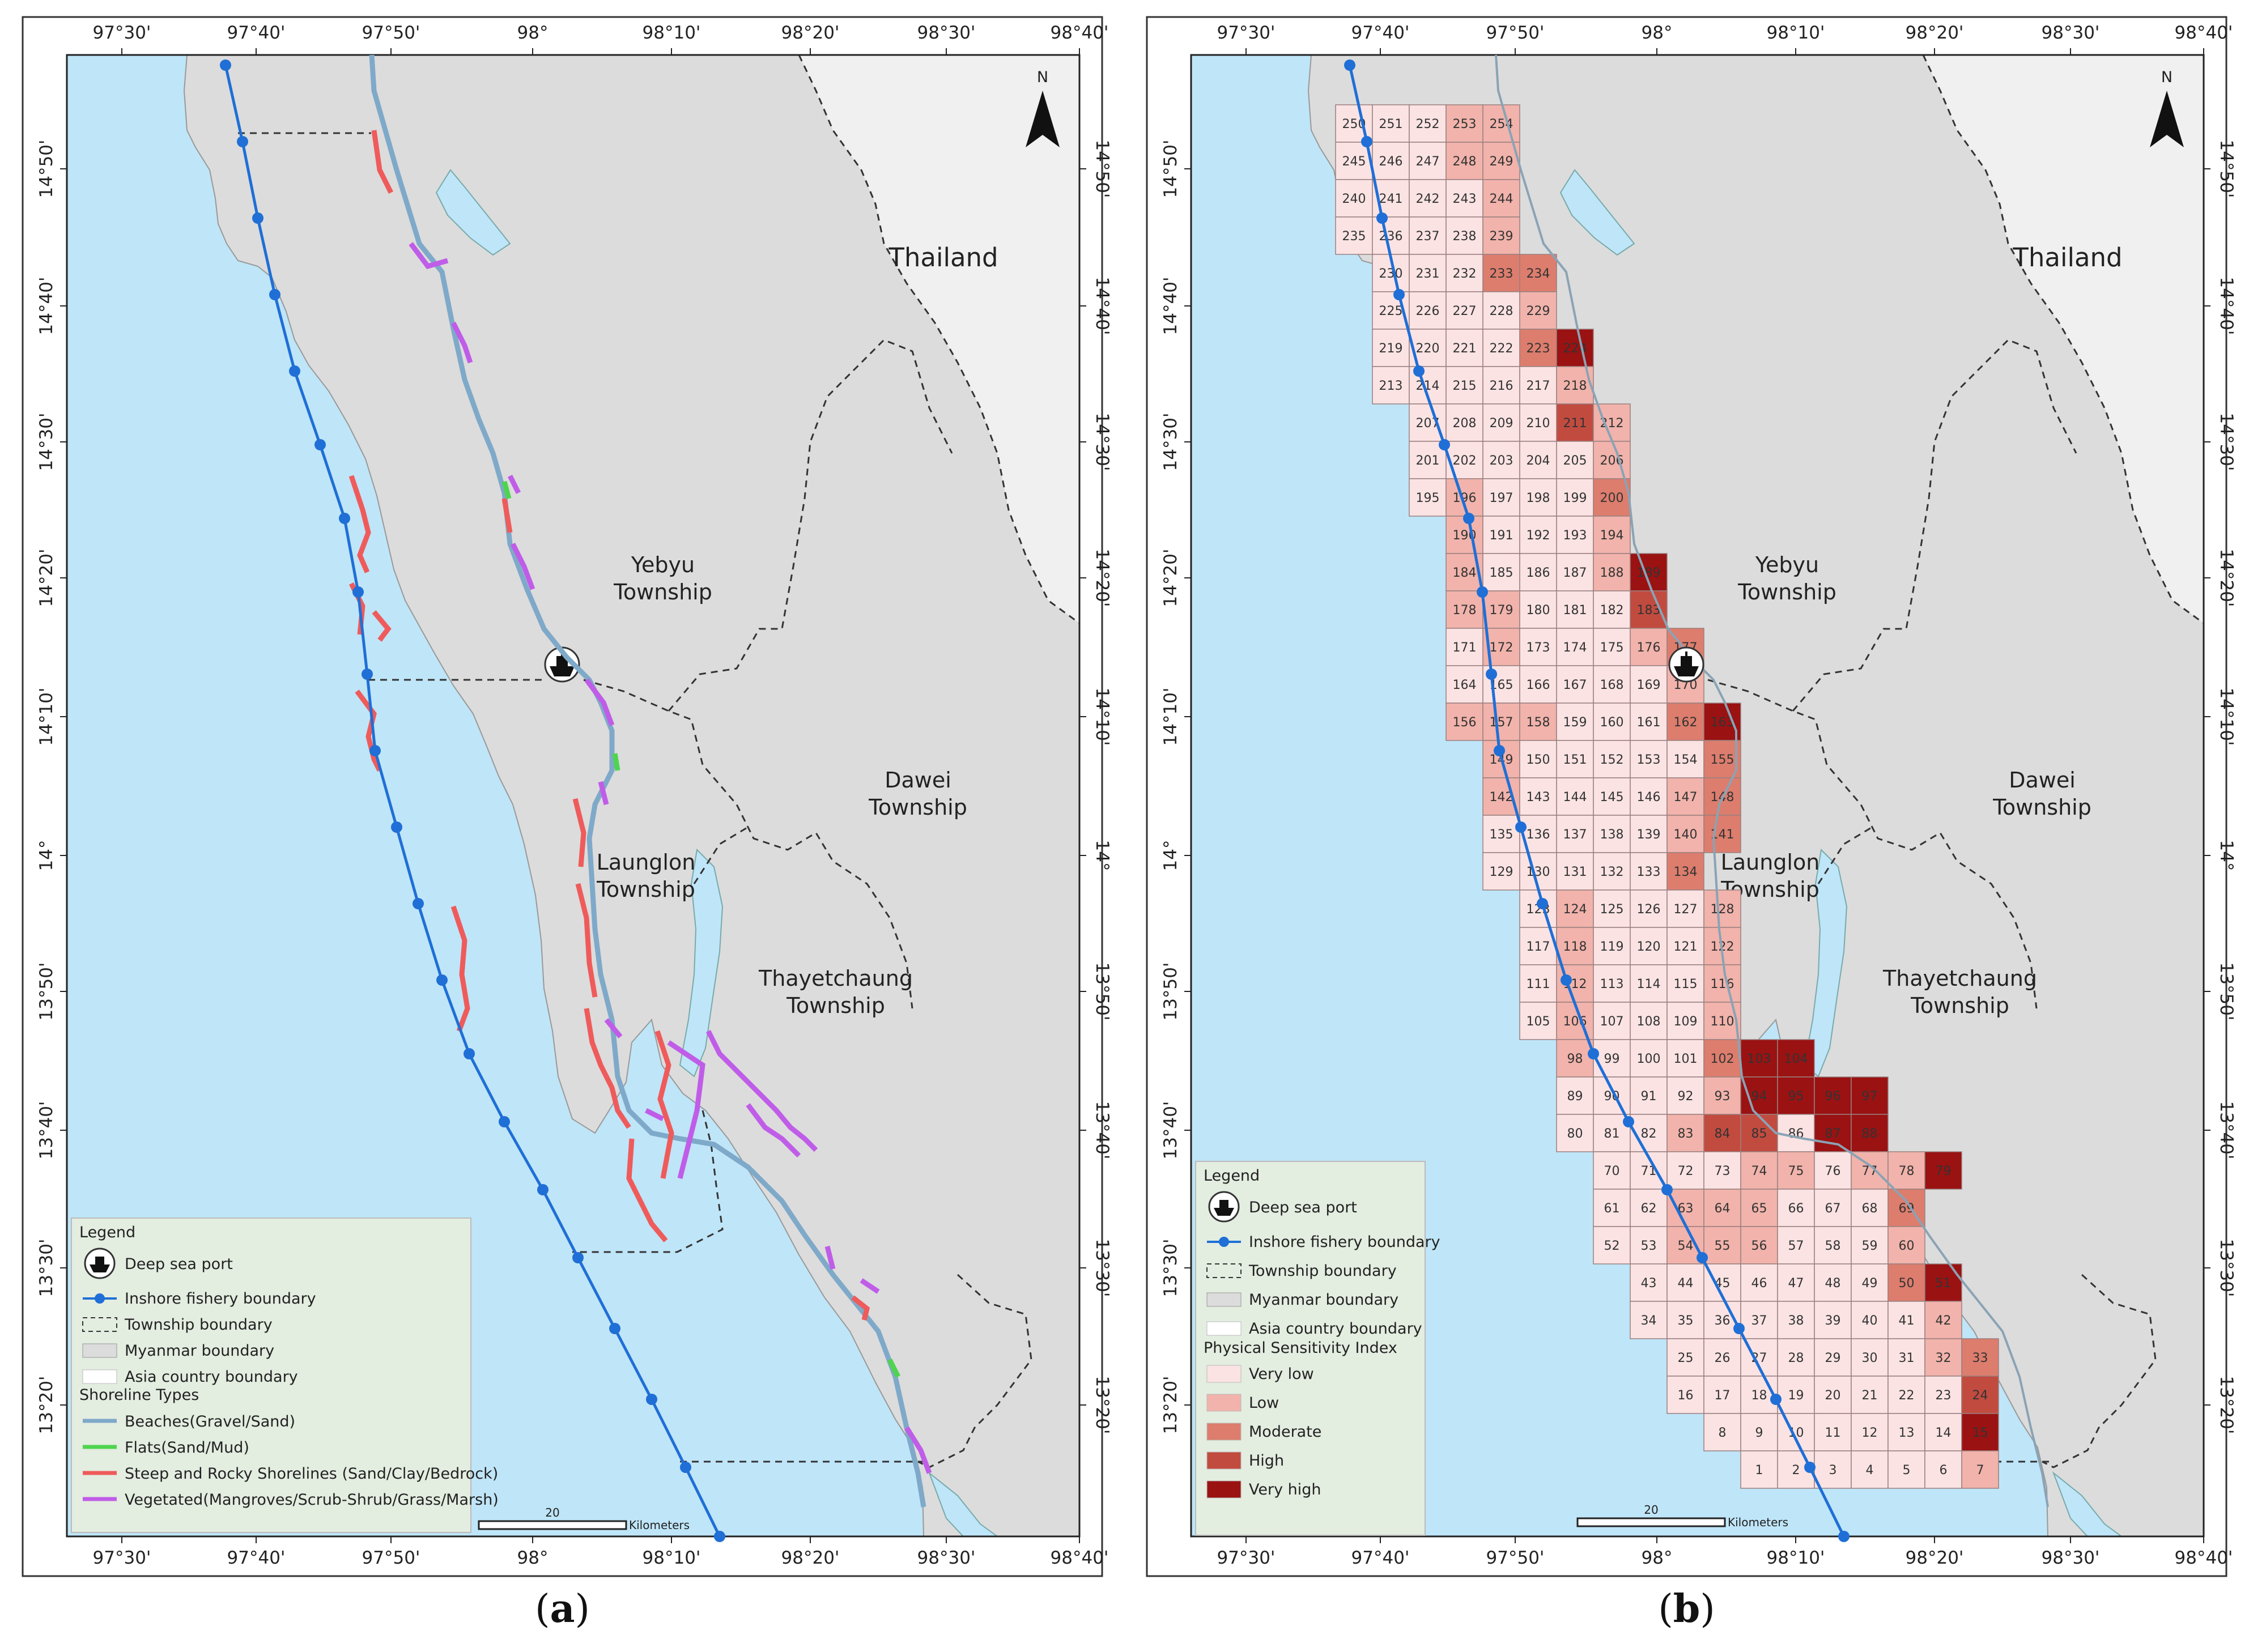  I want to click on grid-cell-number: 30, so click(1870, 1358).